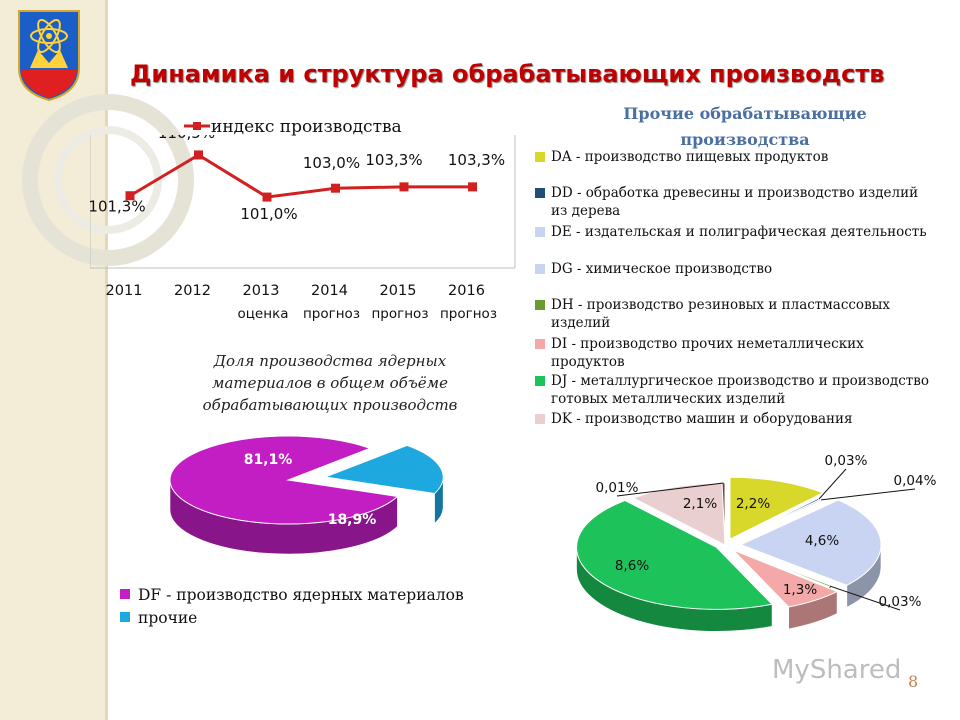 The image size is (960, 720). I want to click on pie-data-label: 4,6%, so click(822, 541).